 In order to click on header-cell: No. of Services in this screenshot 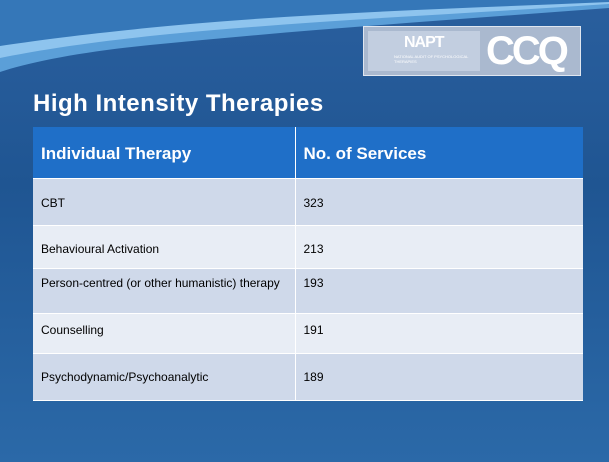, I will do `click(439, 153)`.